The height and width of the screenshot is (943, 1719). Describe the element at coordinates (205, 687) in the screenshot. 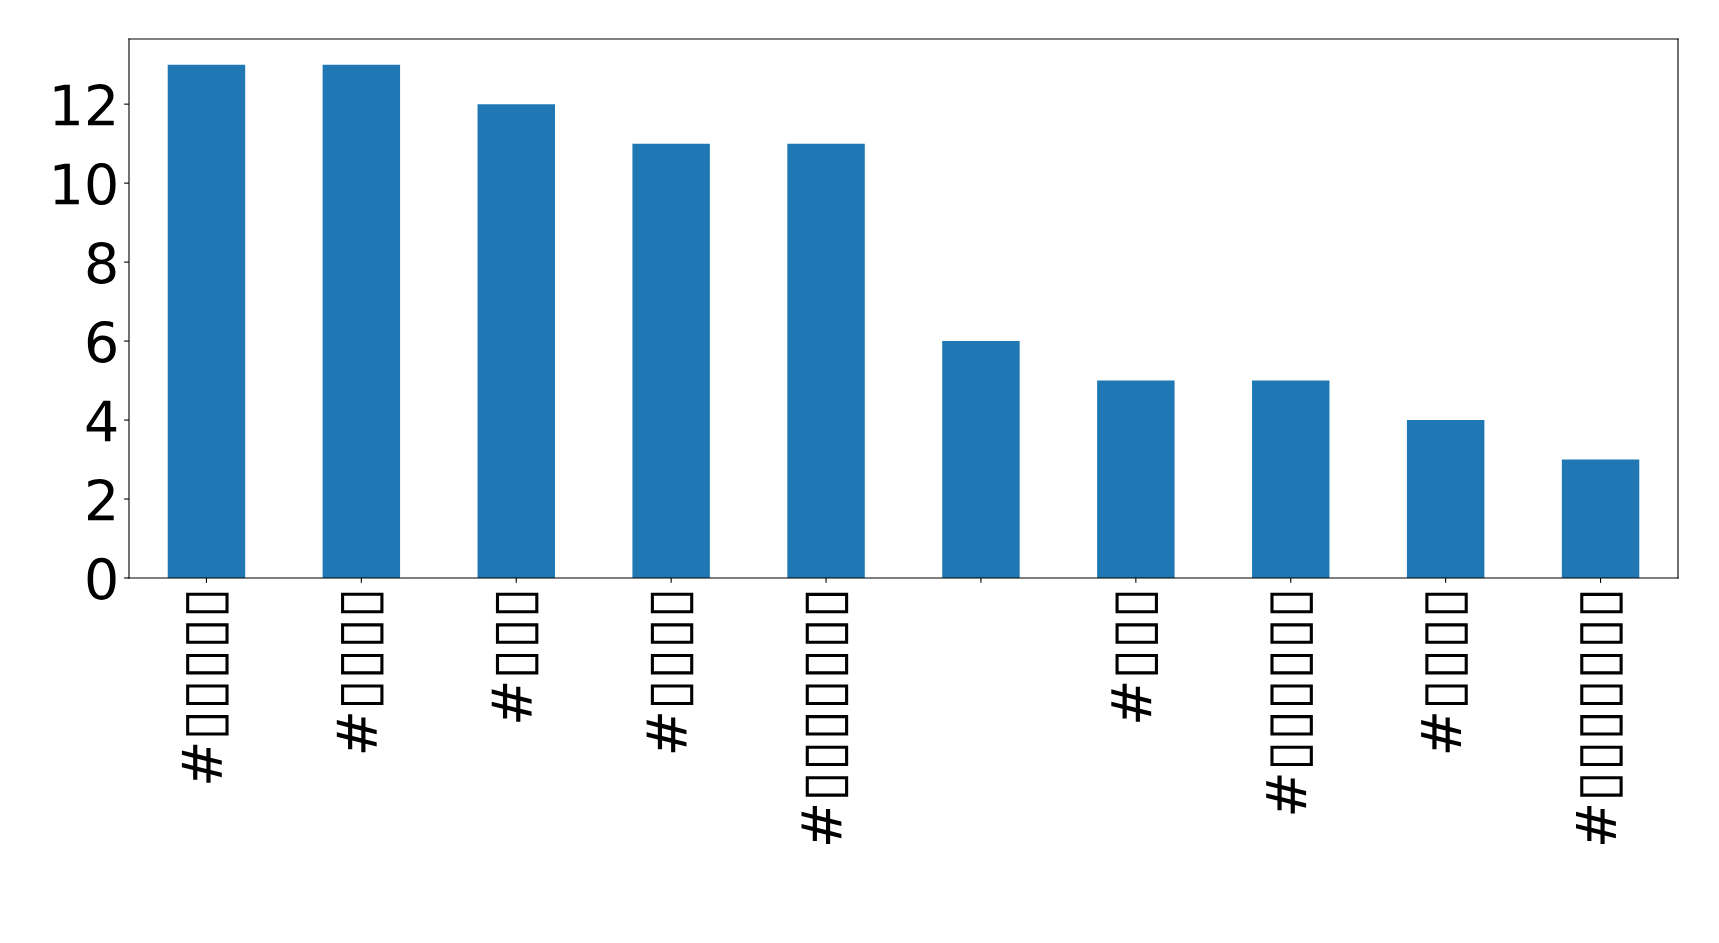

I see `x-tick-label: #▯▯▯▯▯` at that location.